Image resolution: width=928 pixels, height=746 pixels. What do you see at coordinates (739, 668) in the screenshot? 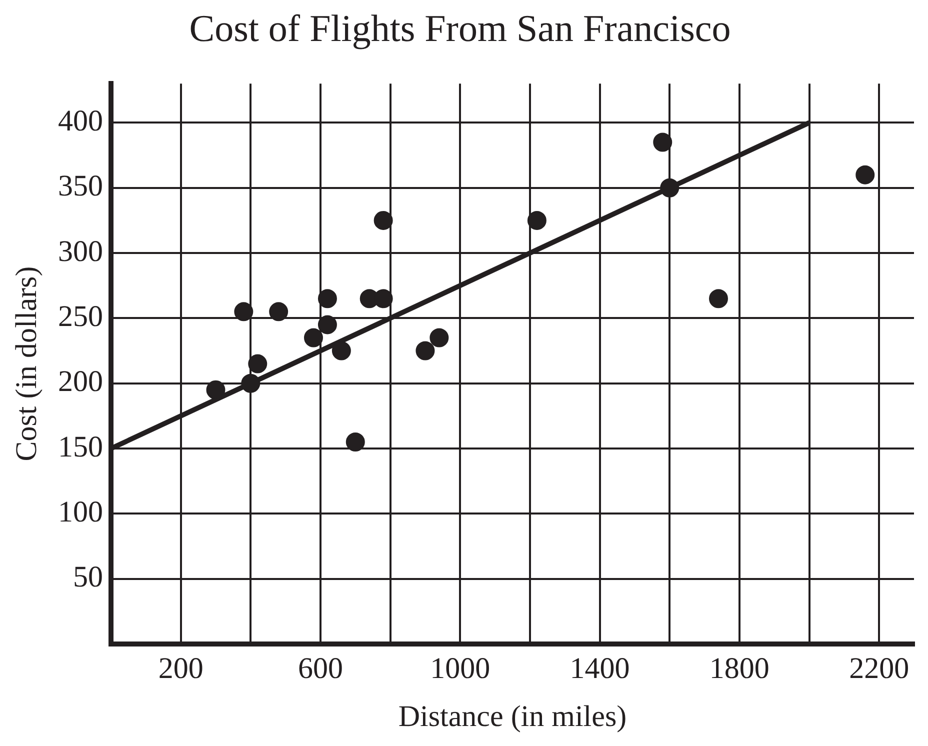
I see `x-tick-label: 1800` at bounding box center [739, 668].